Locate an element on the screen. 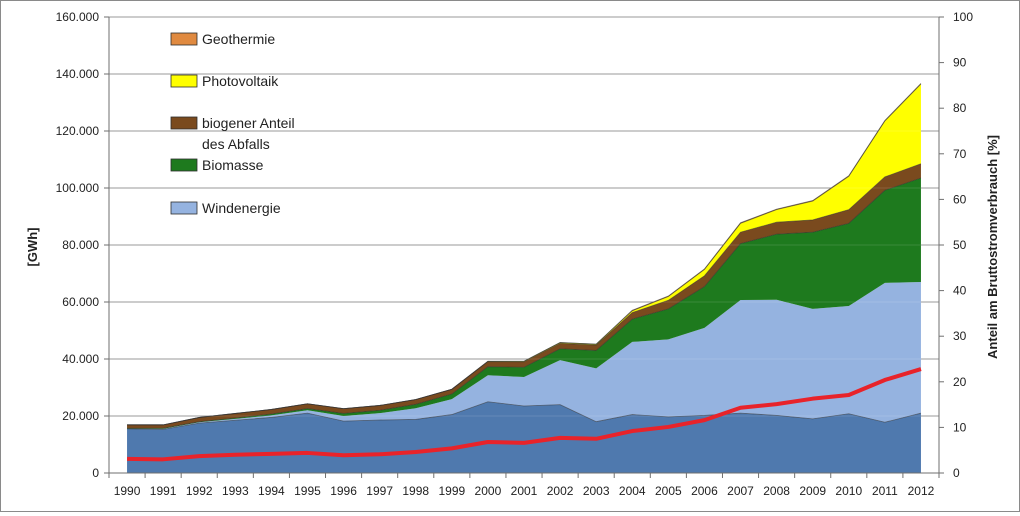 This screenshot has height=516, width=1020. x-tick-label: 1999 is located at coordinates (451, 491).